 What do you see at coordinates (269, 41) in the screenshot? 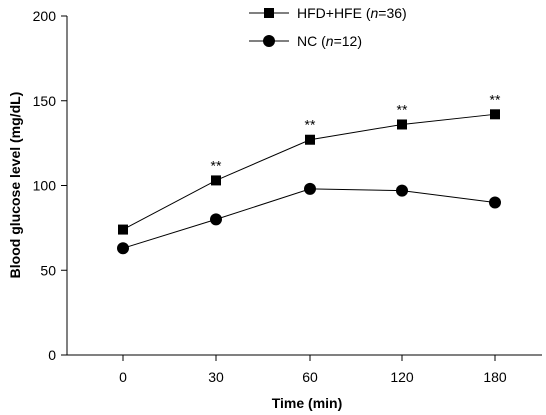
I see `legend-circle-marker` at bounding box center [269, 41].